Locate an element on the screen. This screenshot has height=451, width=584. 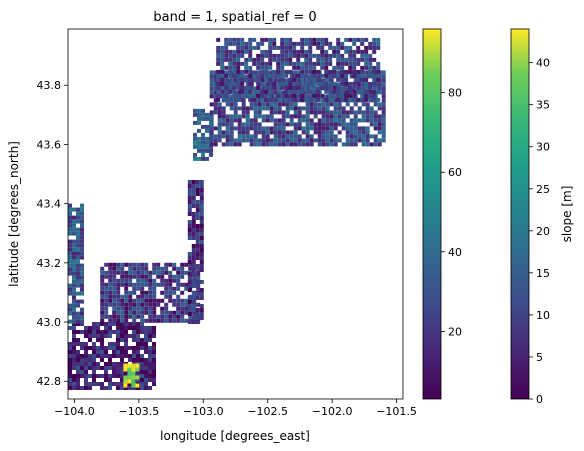
y-axis: 42.843.043.243.443.643.8 is located at coordinates (52, 233).